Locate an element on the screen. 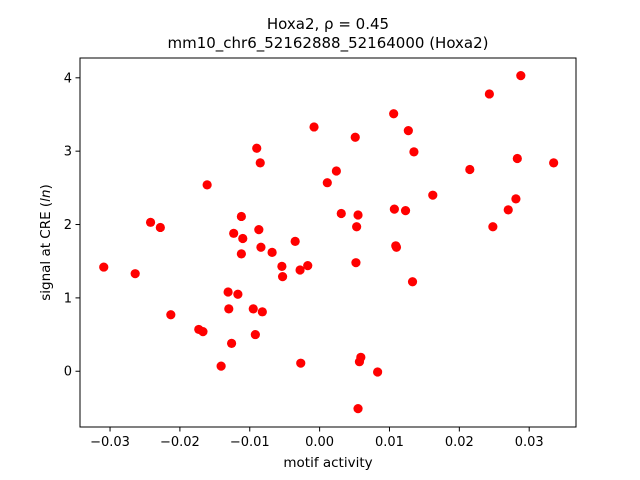 The image size is (640, 480). x-tick-label: −0.03 is located at coordinates (110, 442).